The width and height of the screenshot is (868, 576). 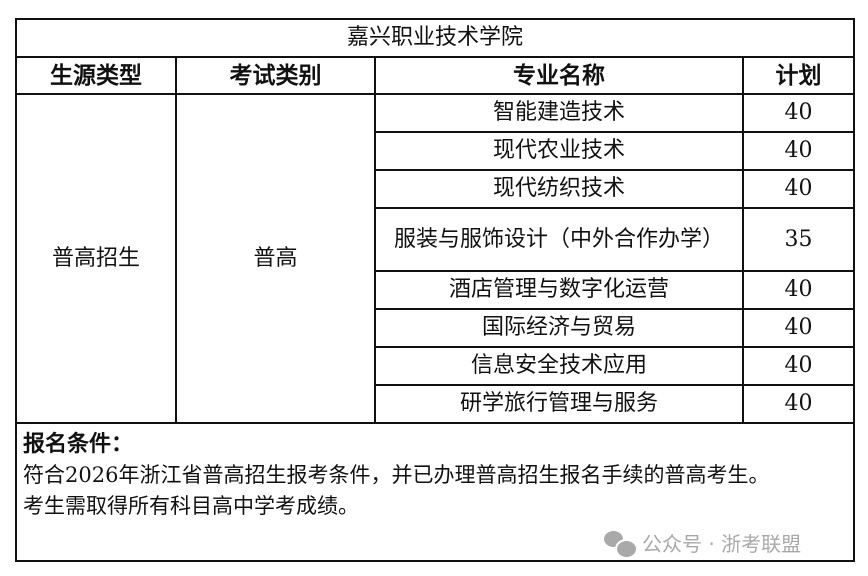 I want to click on major-cell: 智能建造技术, so click(x=559, y=113).